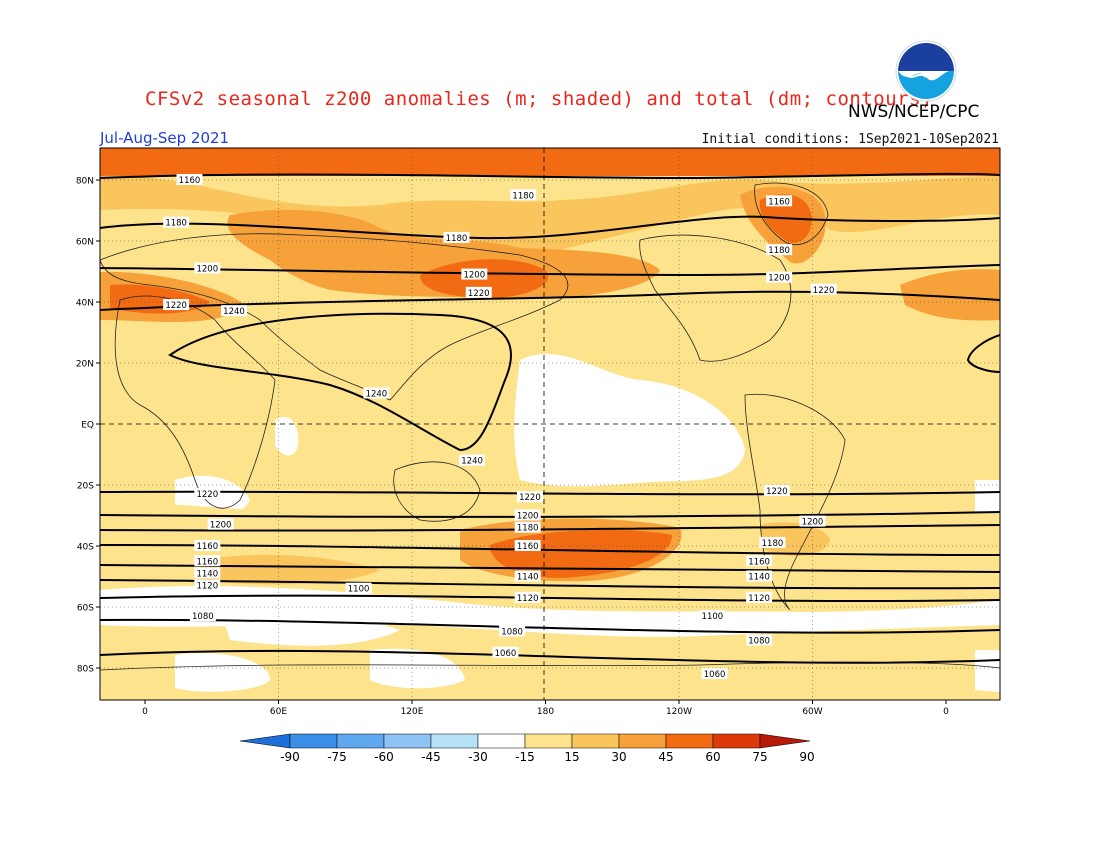  I want to click on coast-greenland, so click(791, 214).